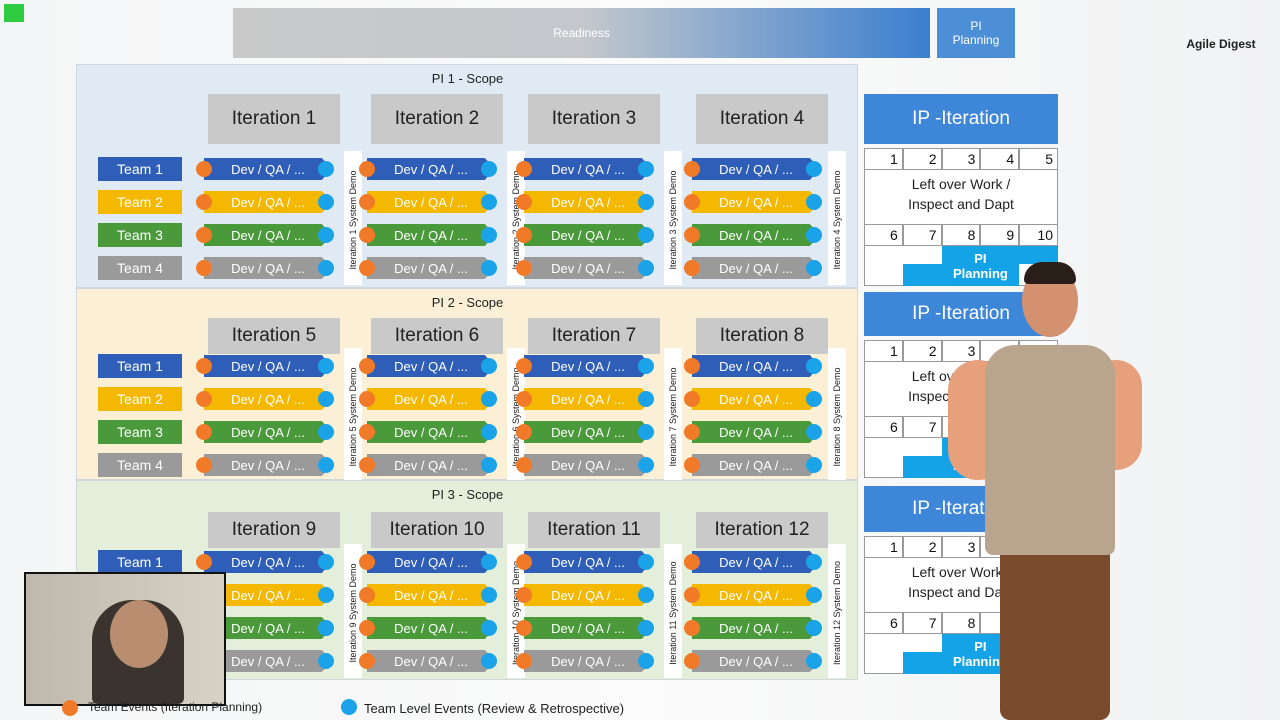 The height and width of the screenshot is (720, 1280). I want to click on iteration-header: Iteration 1, so click(274, 119).